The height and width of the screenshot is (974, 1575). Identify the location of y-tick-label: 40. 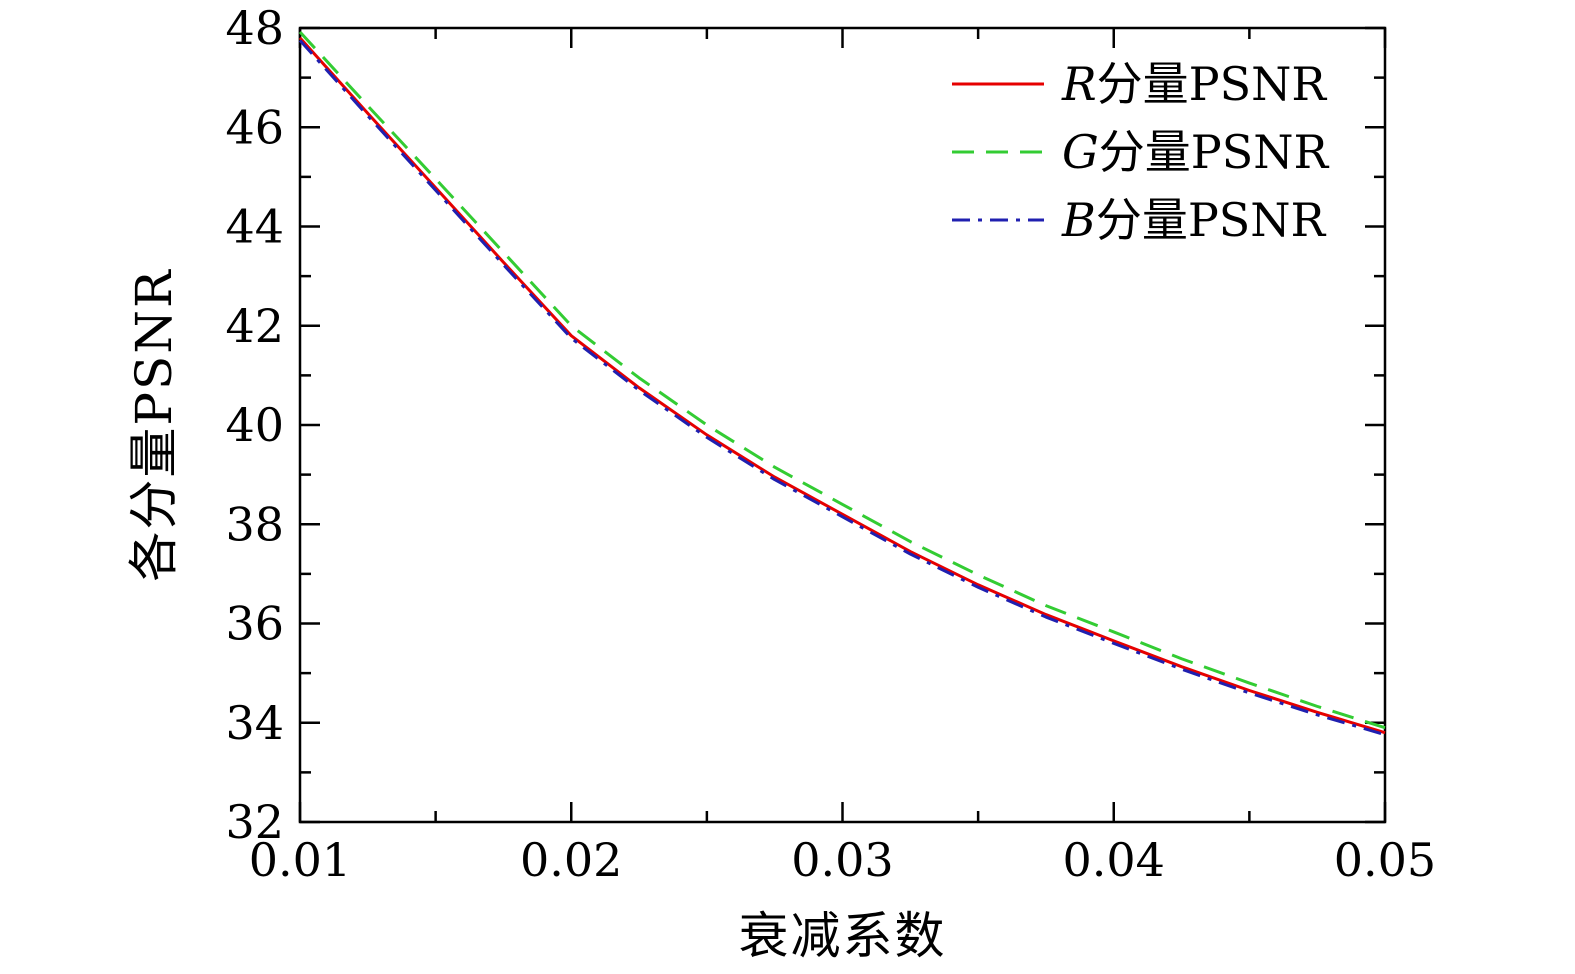
(254, 425).